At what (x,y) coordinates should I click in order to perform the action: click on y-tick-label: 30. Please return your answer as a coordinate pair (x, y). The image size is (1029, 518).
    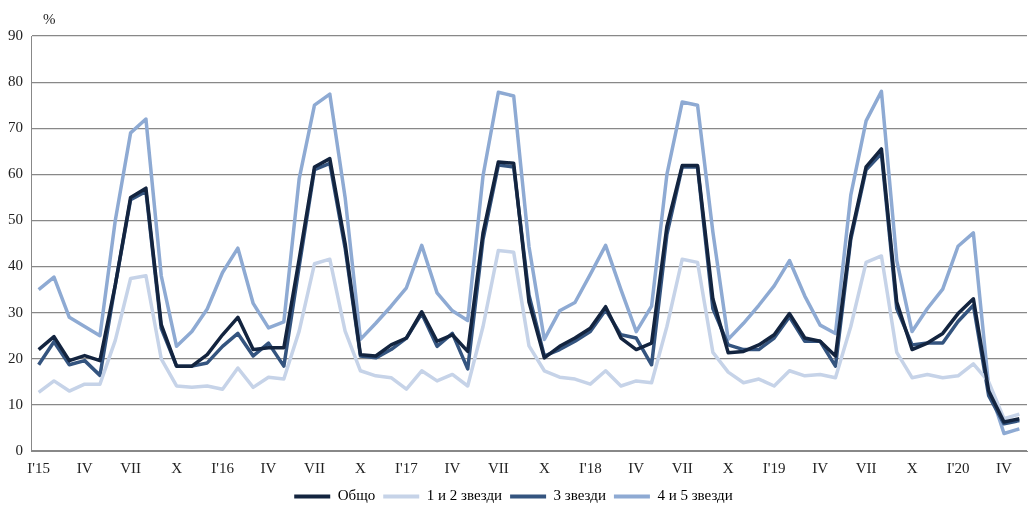
    Looking at the image, I should click on (15, 311).